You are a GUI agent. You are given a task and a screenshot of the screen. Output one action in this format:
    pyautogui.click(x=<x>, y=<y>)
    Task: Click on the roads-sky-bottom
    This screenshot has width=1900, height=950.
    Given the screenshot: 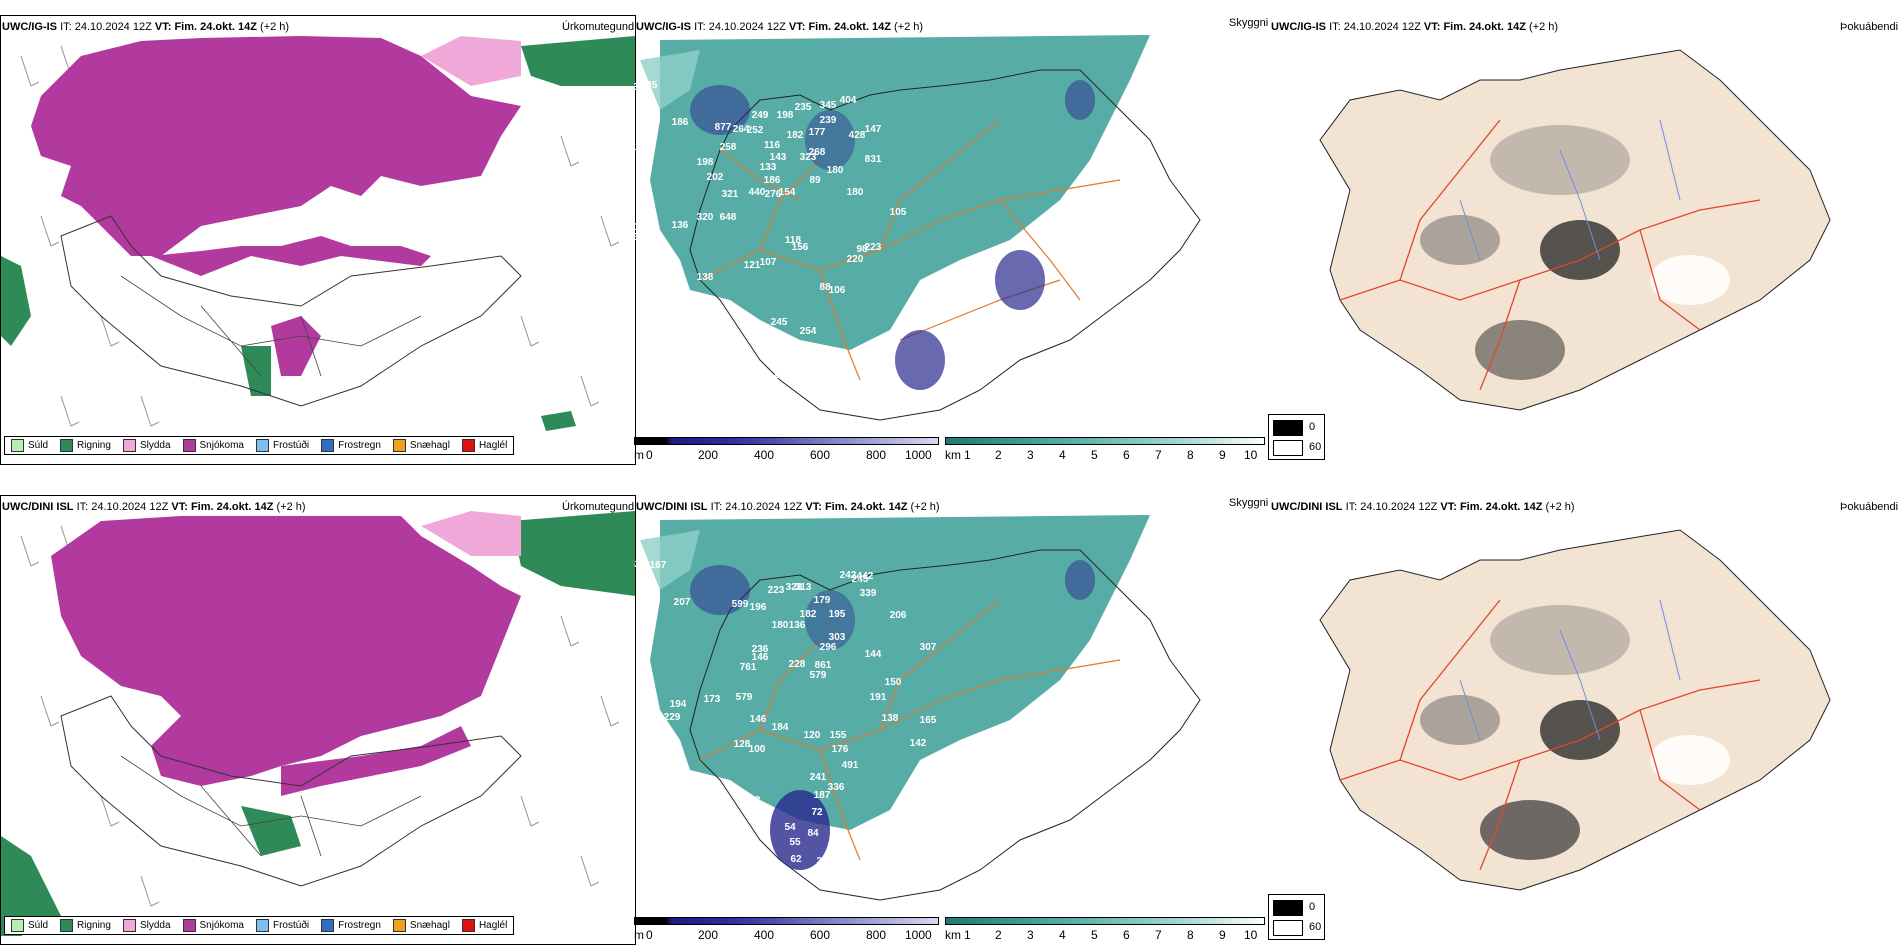 What is the action you would take?
    pyautogui.click(x=910, y=730)
    